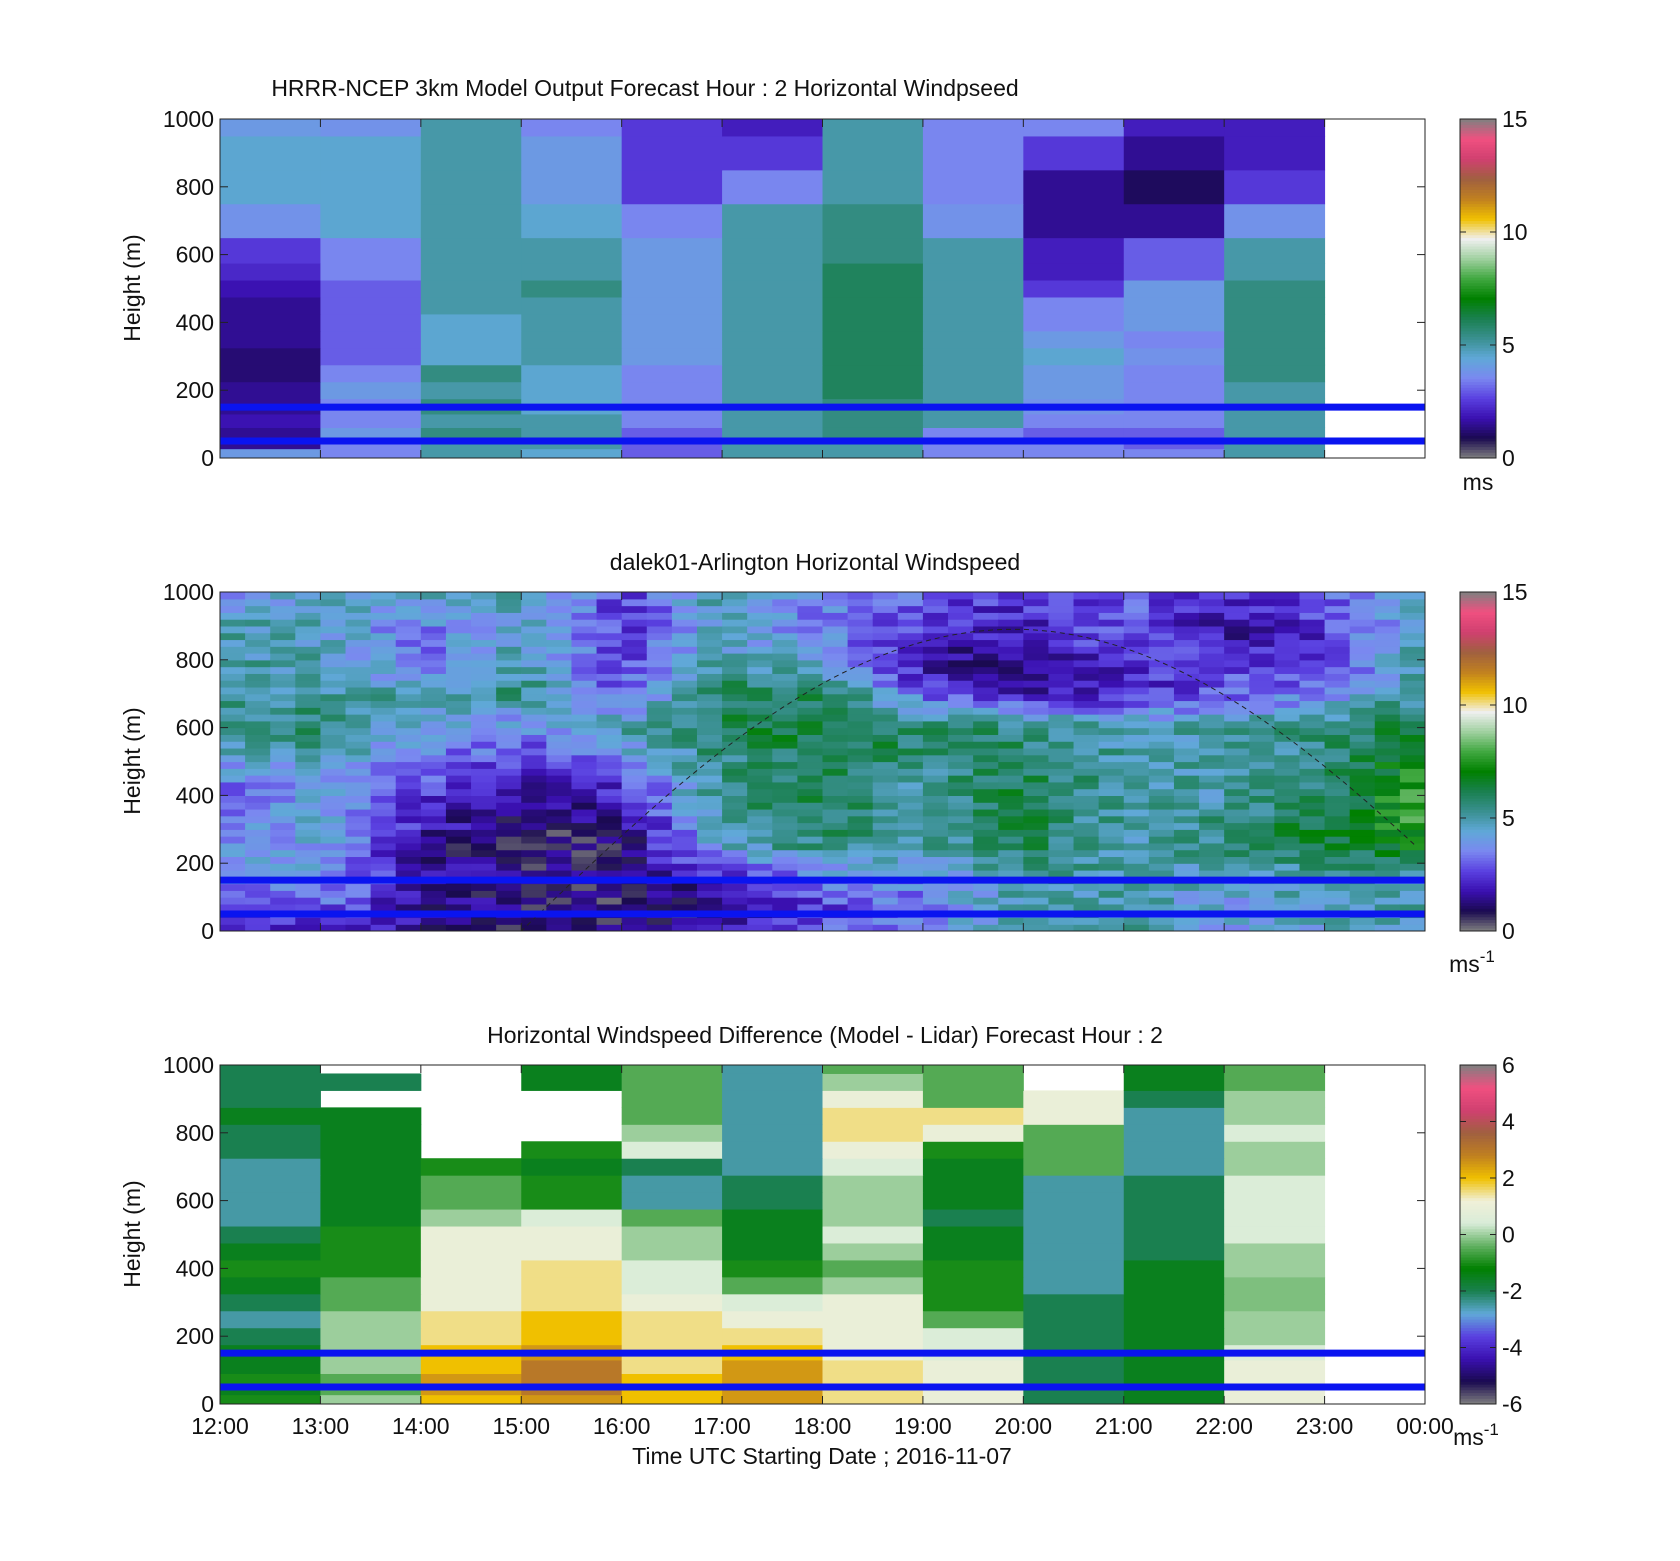 The image size is (1680, 1561). Describe the element at coordinates (823, 1426) in the screenshot. I see `x-tick-label: 18:00` at that location.